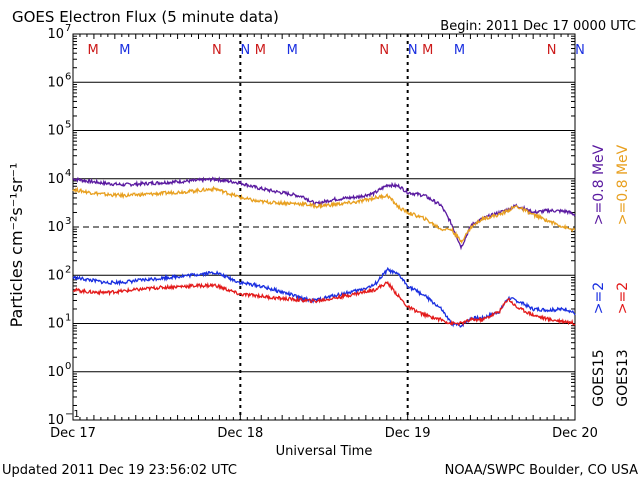 The image size is (640, 480). Describe the element at coordinates (538, 26) in the screenshot. I see `begin-date: Begin: 2011 Dec 17 0000 UTC` at that location.